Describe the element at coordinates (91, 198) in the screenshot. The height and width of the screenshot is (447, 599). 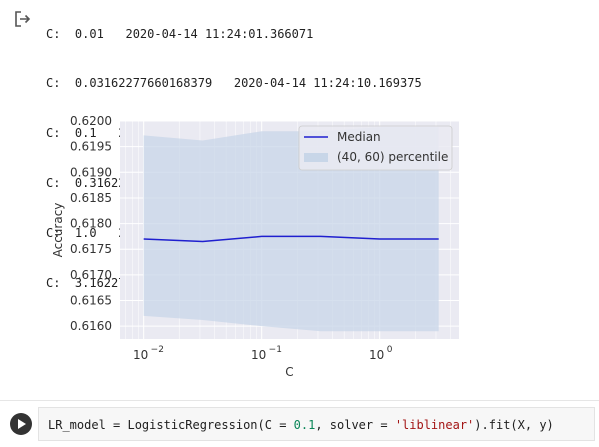
I see `y-tick-label: 0.6185` at that location.